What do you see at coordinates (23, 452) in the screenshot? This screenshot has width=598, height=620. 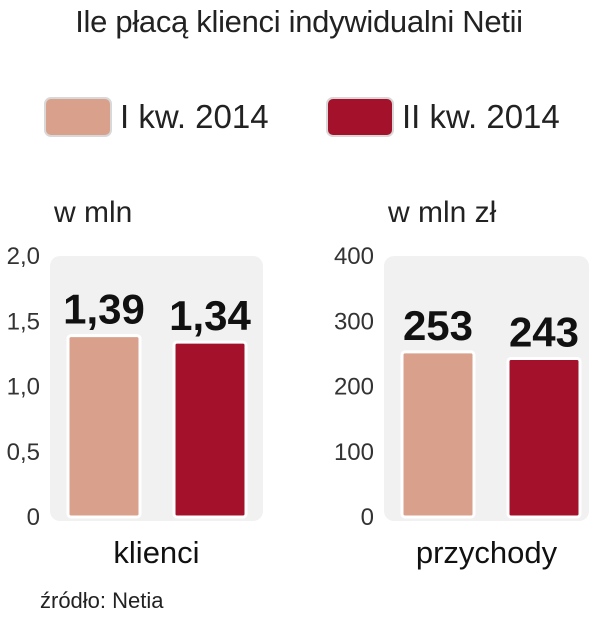 I see `y-tick-label: 0,5` at bounding box center [23, 452].